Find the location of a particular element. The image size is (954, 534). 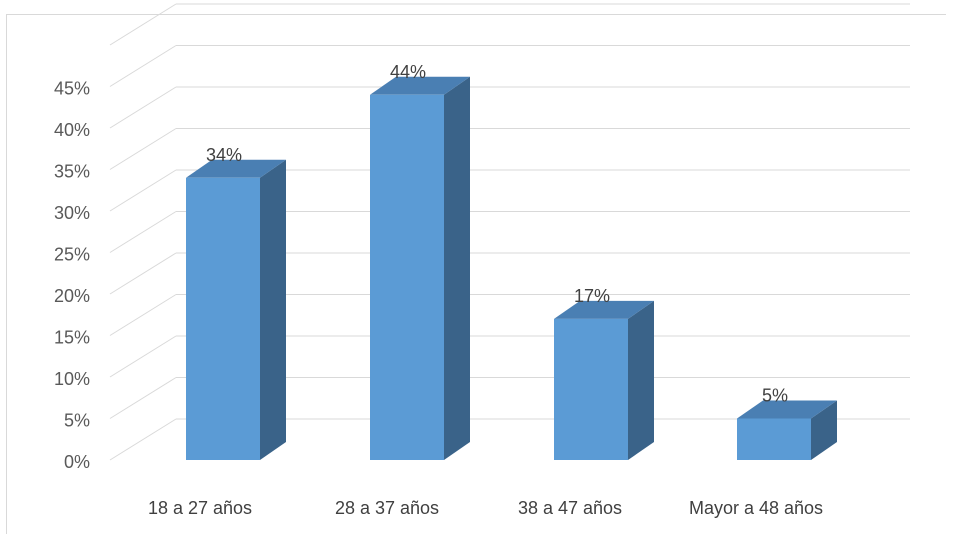

x-tick-label: Mayor a 48 años is located at coordinates (756, 508).